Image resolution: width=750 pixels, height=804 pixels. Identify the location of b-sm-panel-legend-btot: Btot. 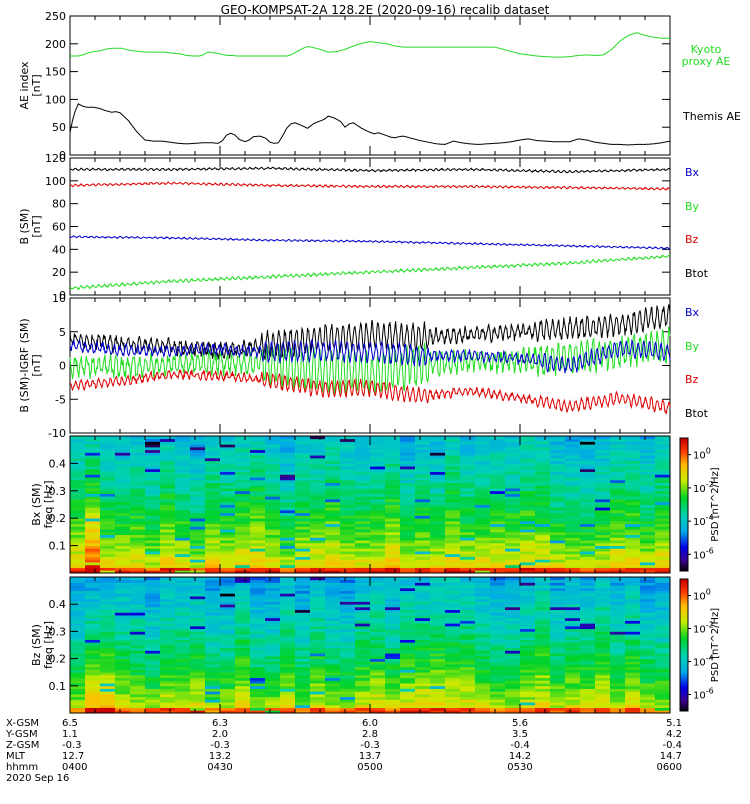
(697, 273).